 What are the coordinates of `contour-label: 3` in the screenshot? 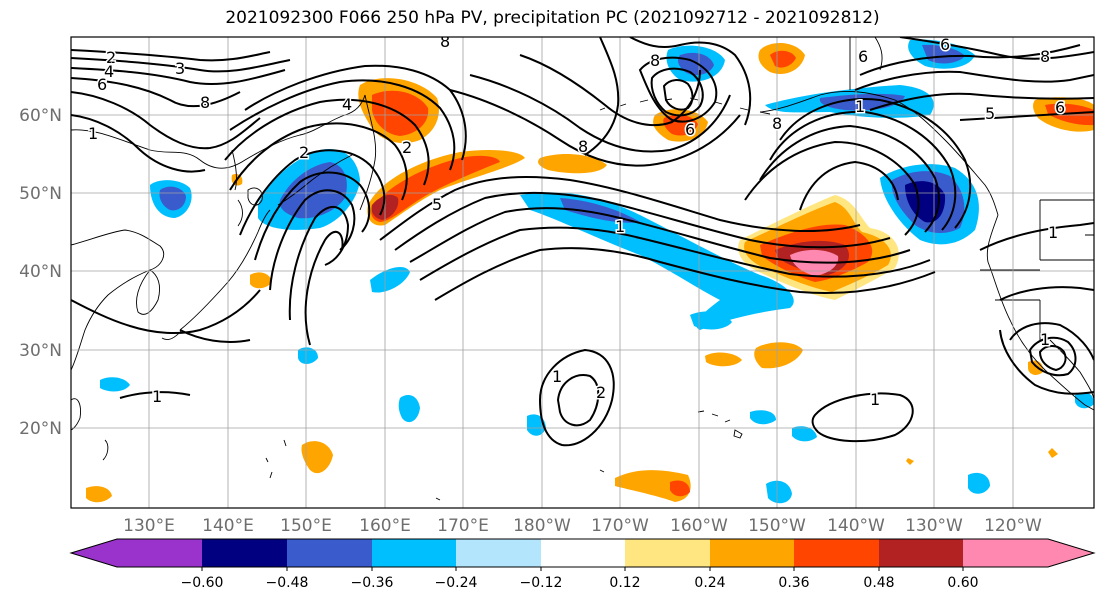 It's located at (180, 68).